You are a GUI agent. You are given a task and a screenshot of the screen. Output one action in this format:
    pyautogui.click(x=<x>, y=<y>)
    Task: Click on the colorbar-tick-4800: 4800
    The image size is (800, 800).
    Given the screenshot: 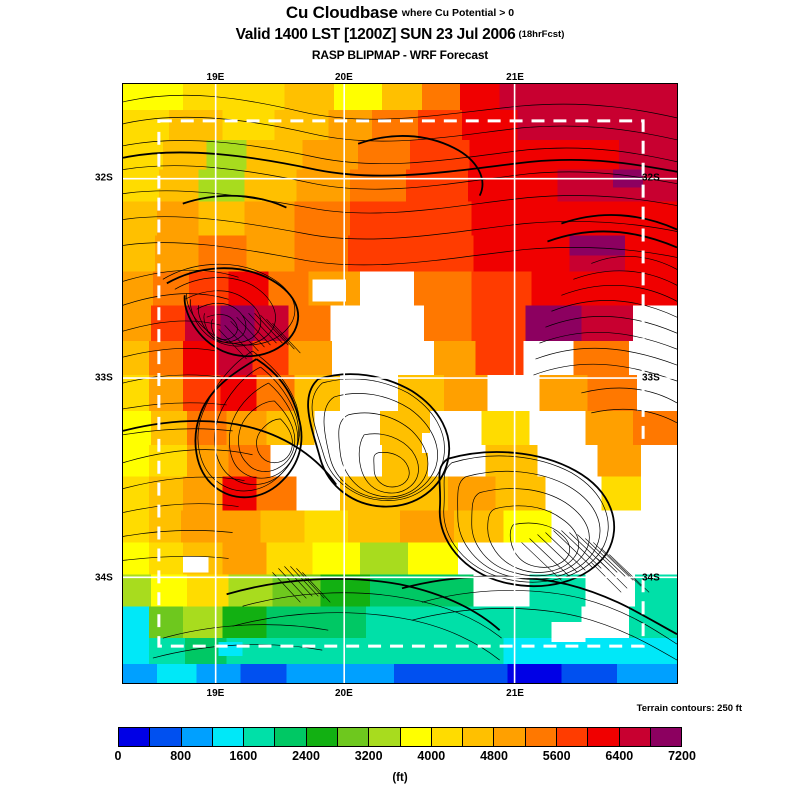 What is the action you would take?
    pyautogui.click(x=494, y=756)
    